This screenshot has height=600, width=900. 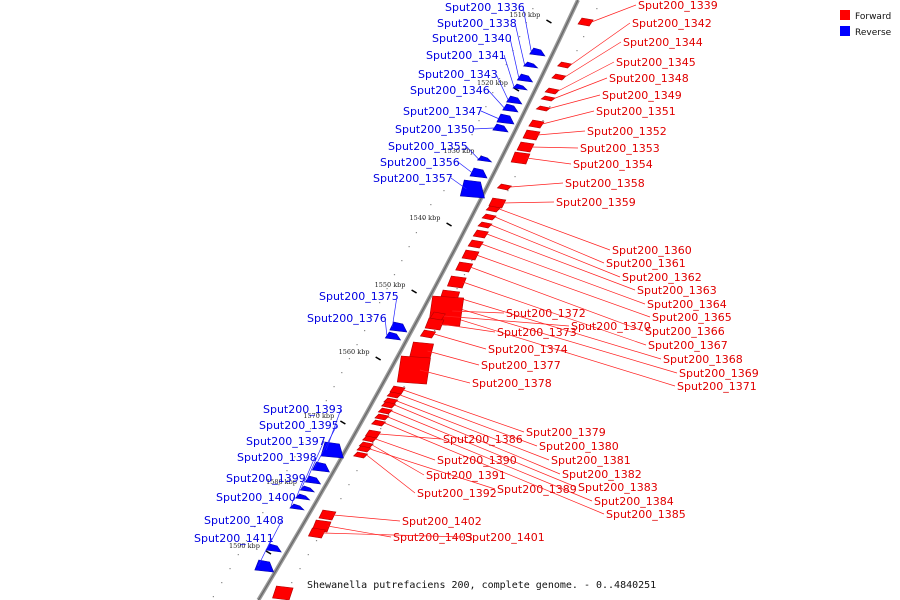 I want to click on reverse-gene-label: Sput200_1341, so click(x=466, y=55).